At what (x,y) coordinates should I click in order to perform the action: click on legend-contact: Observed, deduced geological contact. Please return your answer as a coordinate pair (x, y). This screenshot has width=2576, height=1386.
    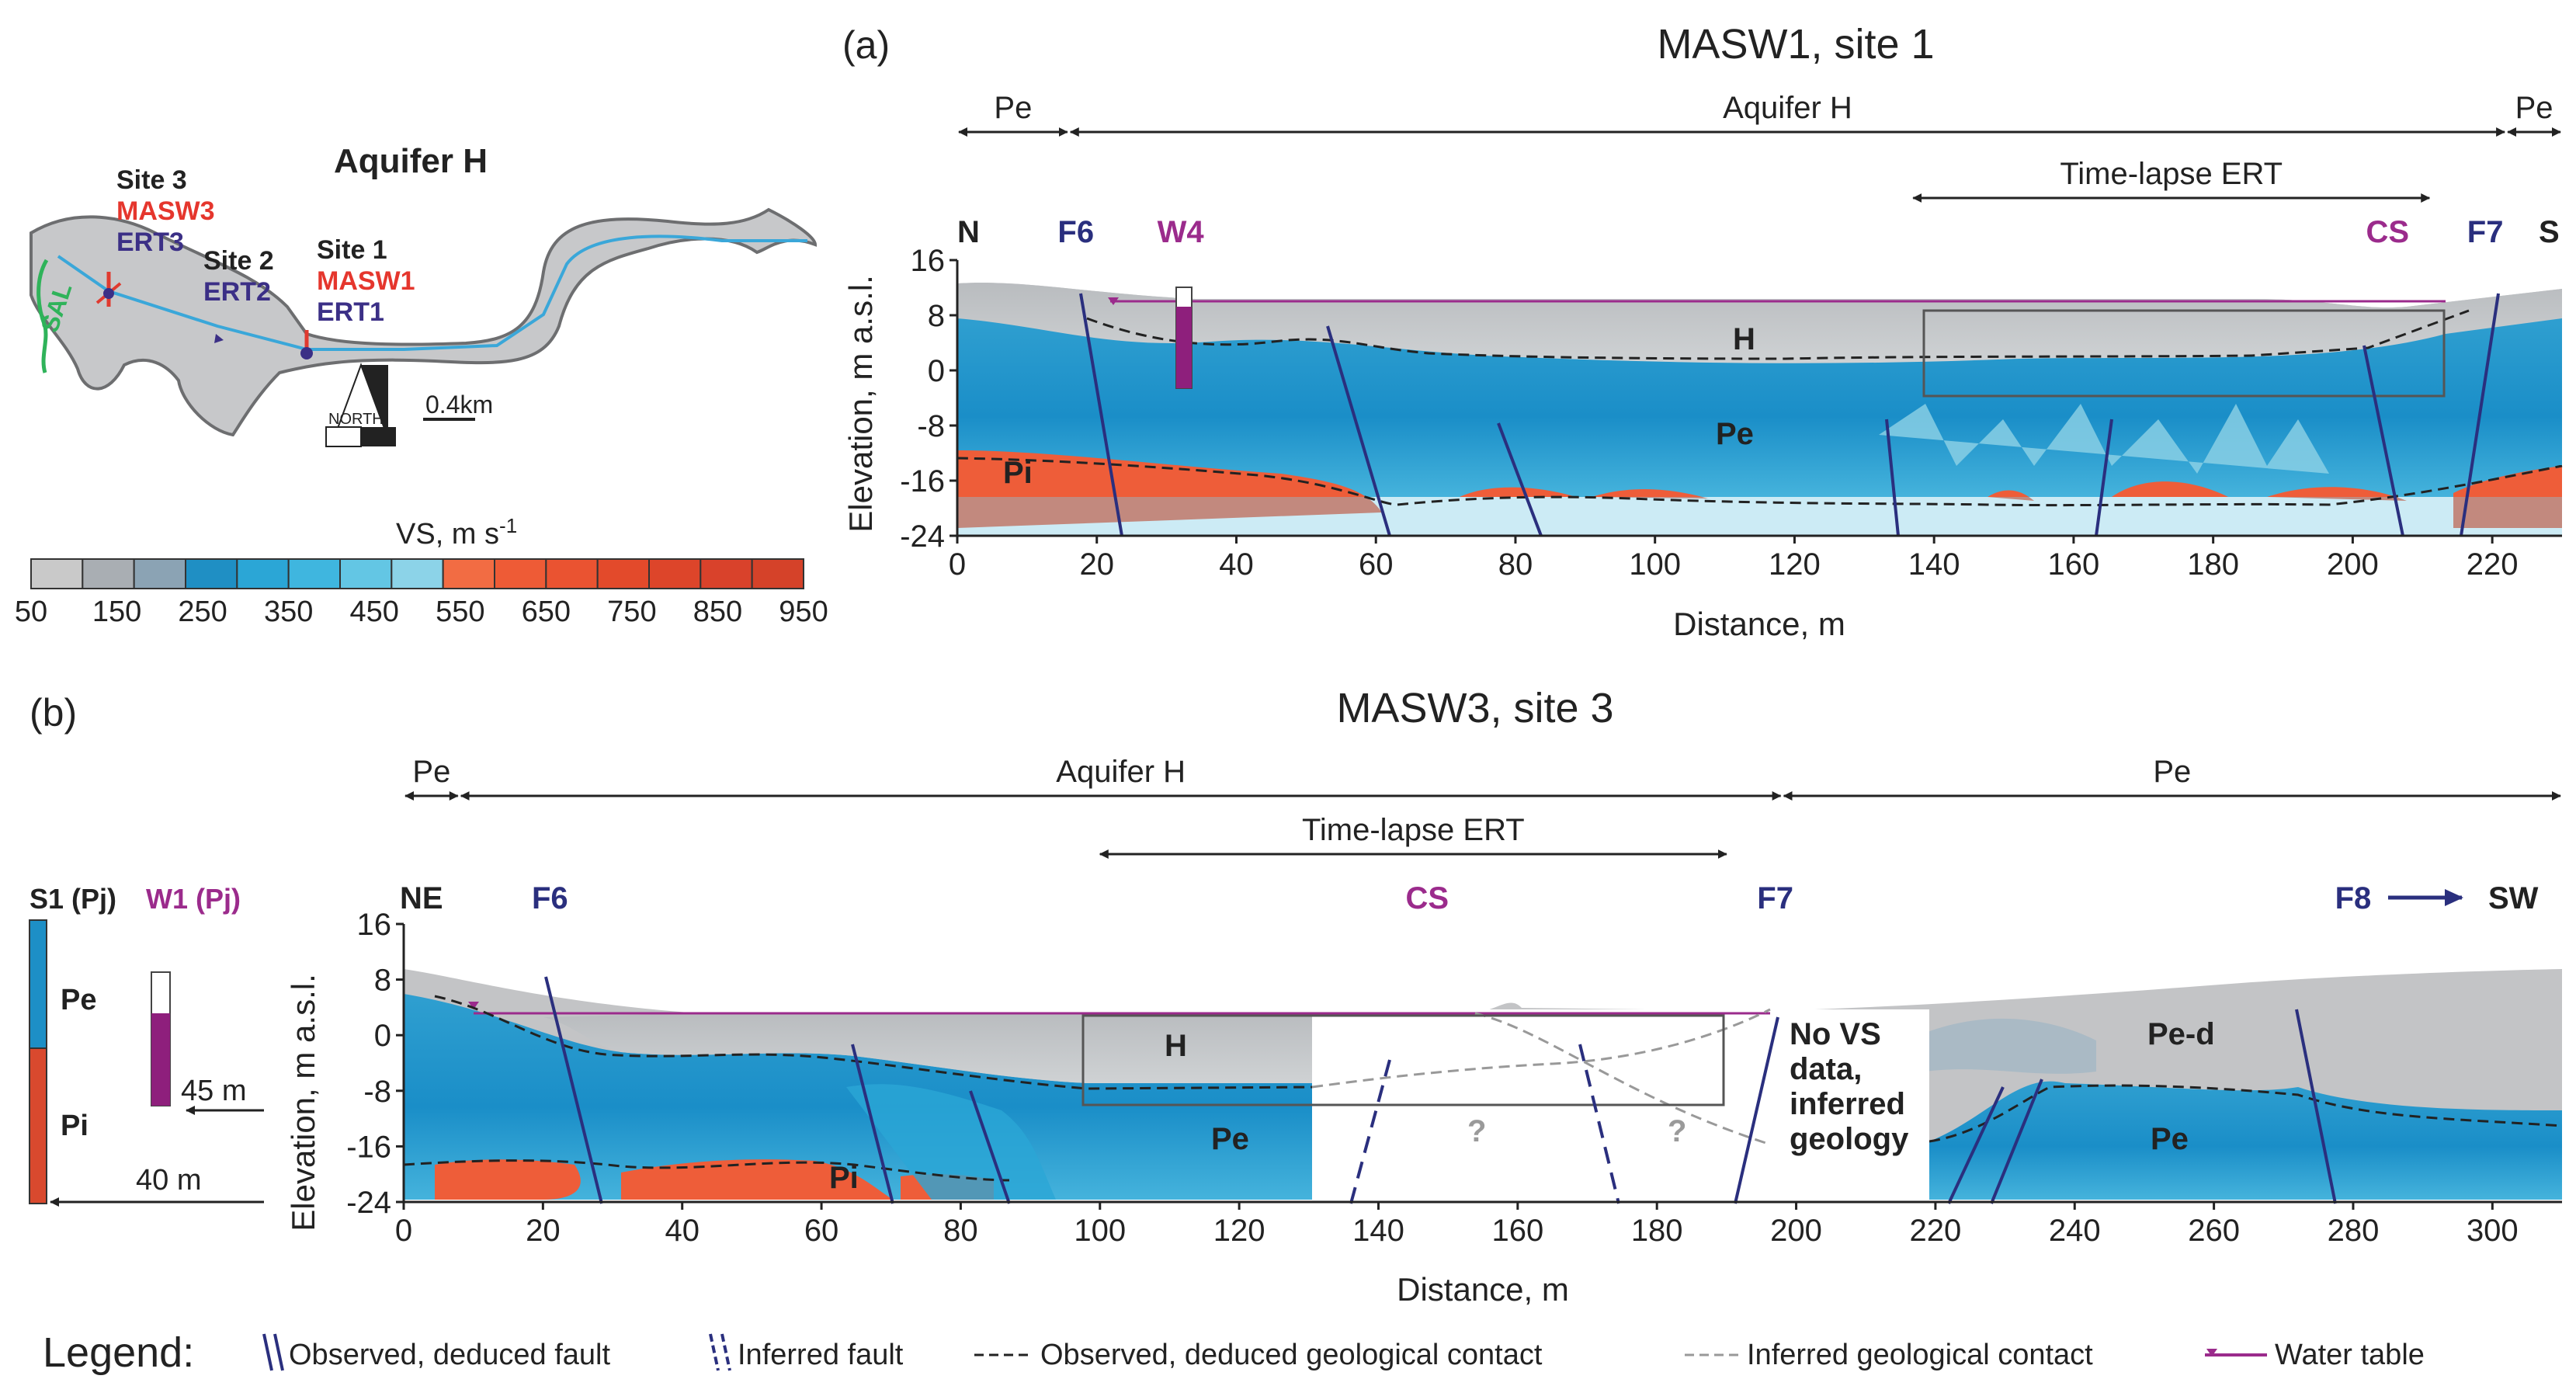
    Looking at the image, I should click on (1291, 1355).